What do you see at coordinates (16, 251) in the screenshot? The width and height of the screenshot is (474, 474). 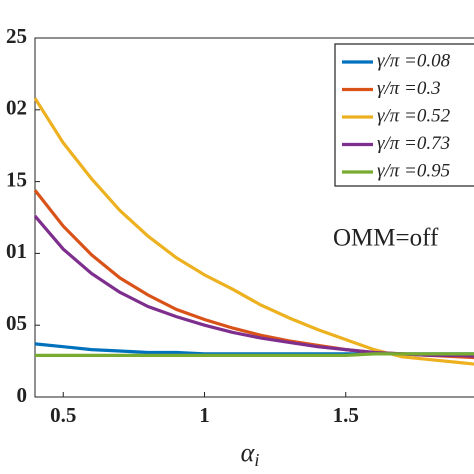 I see `y-tick-label: 01` at bounding box center [16, 251].